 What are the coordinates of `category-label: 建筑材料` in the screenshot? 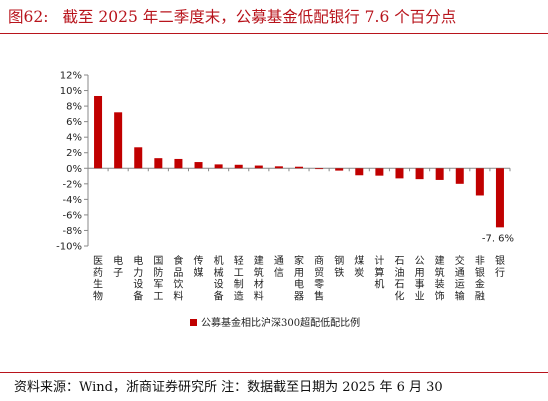 It's located at (259, 278).